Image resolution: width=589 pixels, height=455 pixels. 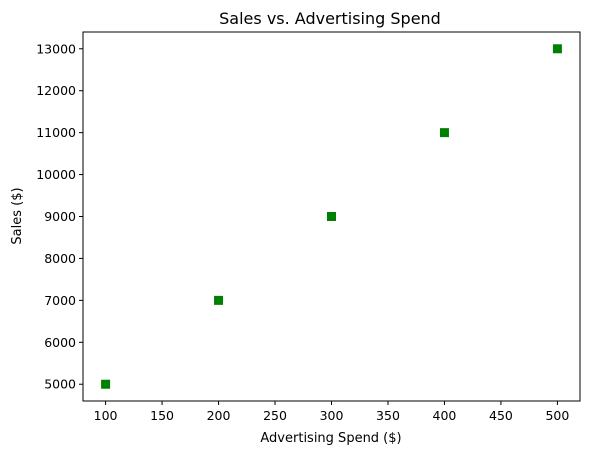 What do you see at coordinates (56, 132) in the screenshot?
I see `y-tick-label: 11000` at bounding box center [56, 132].